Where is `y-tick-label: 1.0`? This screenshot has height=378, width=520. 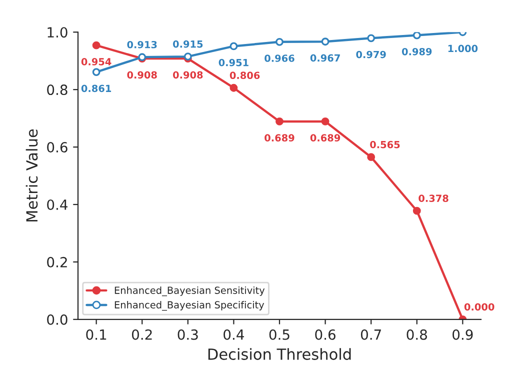
y-tick-label: 1.0 is located at coordinates (58, 32).